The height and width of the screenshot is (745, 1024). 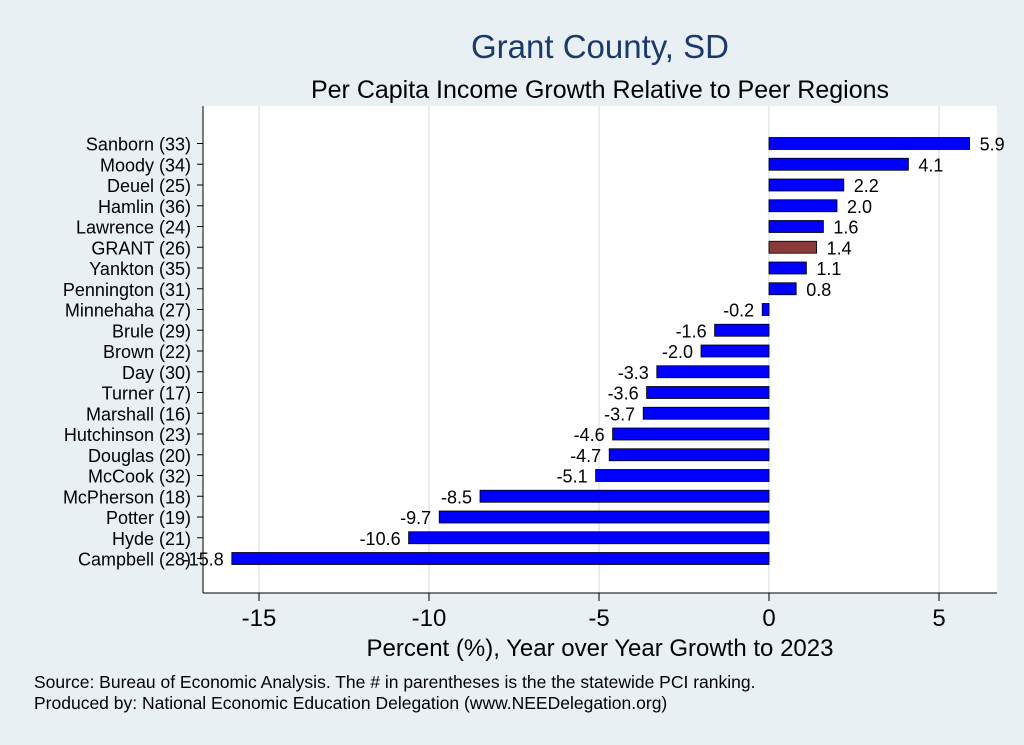 What do you see at coordinates (992, 145) in the screenshot?
I see `value-label: 5.9` at bounding box center [992, 145].